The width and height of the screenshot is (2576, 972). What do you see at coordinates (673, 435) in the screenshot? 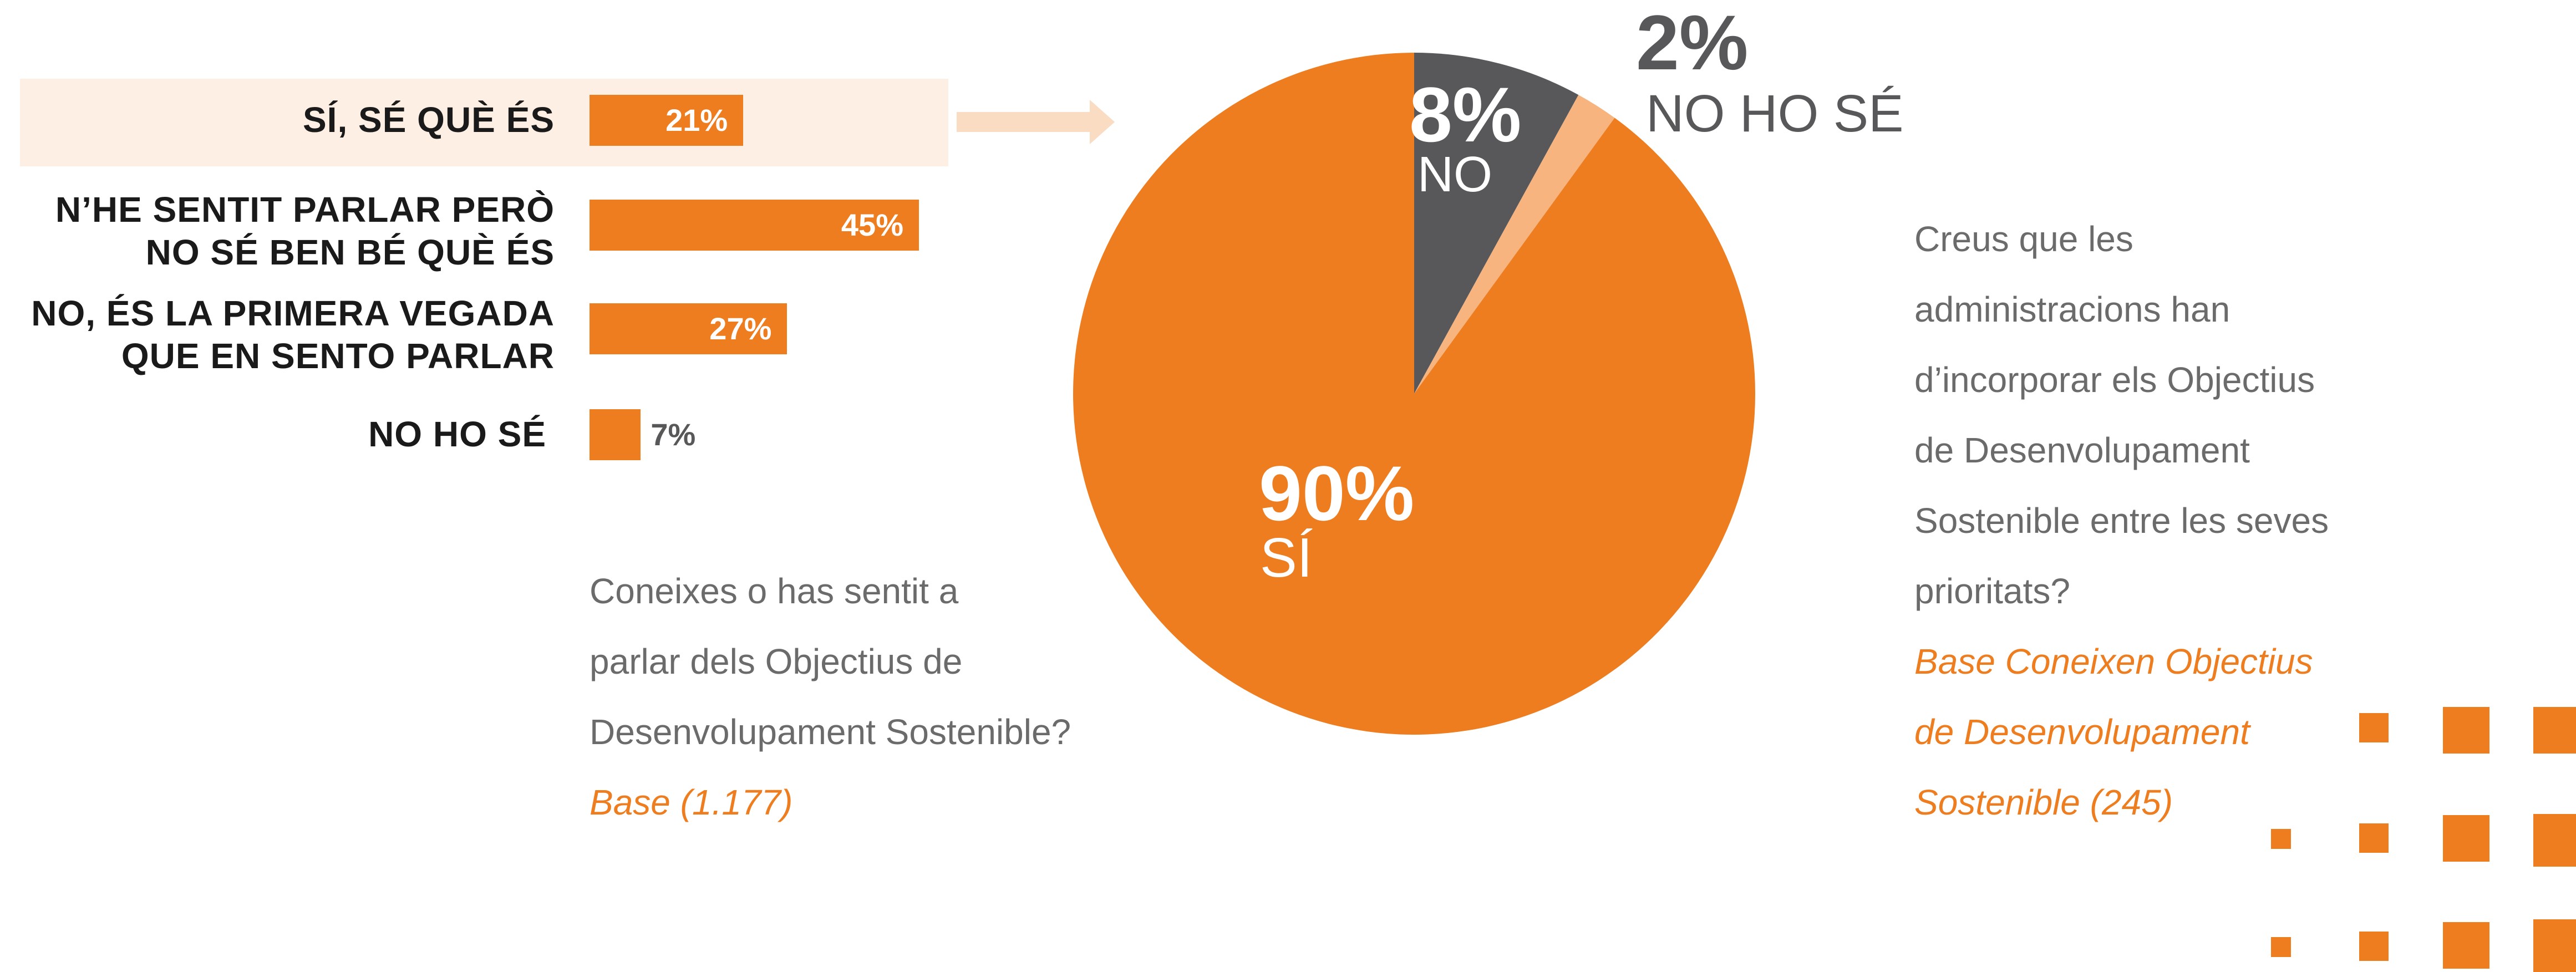
I see `bar-value-label: 7%` at bounding box center [673, 435].